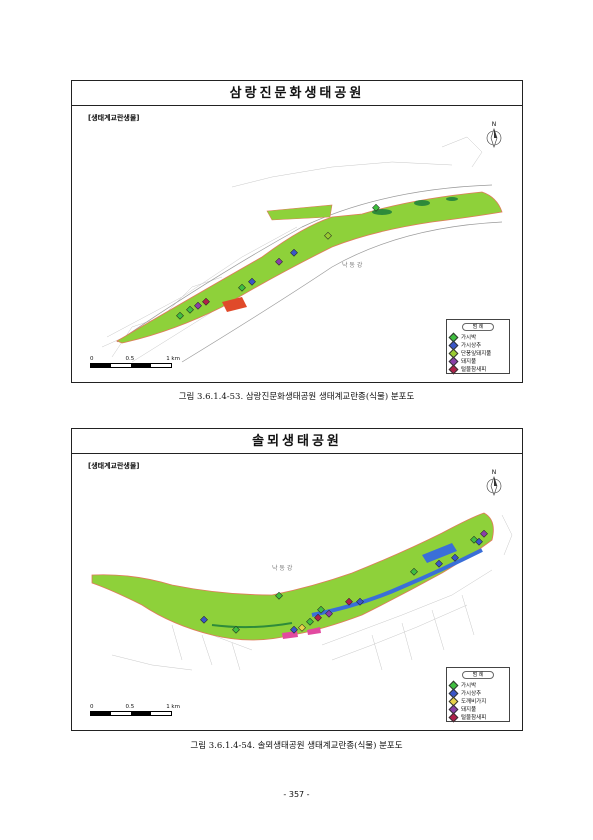 The image size is (593, 840). I want to click on river-bank-north, so click(304, 263).